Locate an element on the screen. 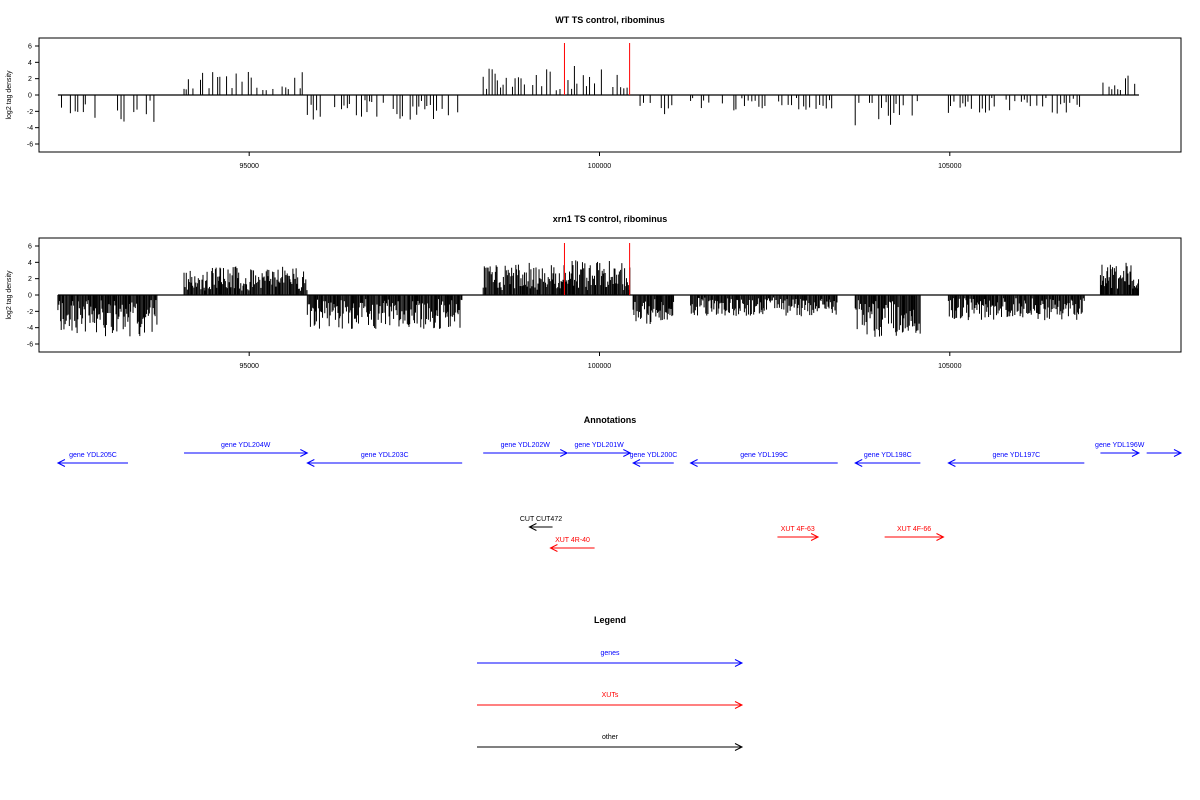 Image resolution: width=1200 pixels, height=800 pixels. feature-label: XUT 4R-40 is located at coordinates (572, 540).